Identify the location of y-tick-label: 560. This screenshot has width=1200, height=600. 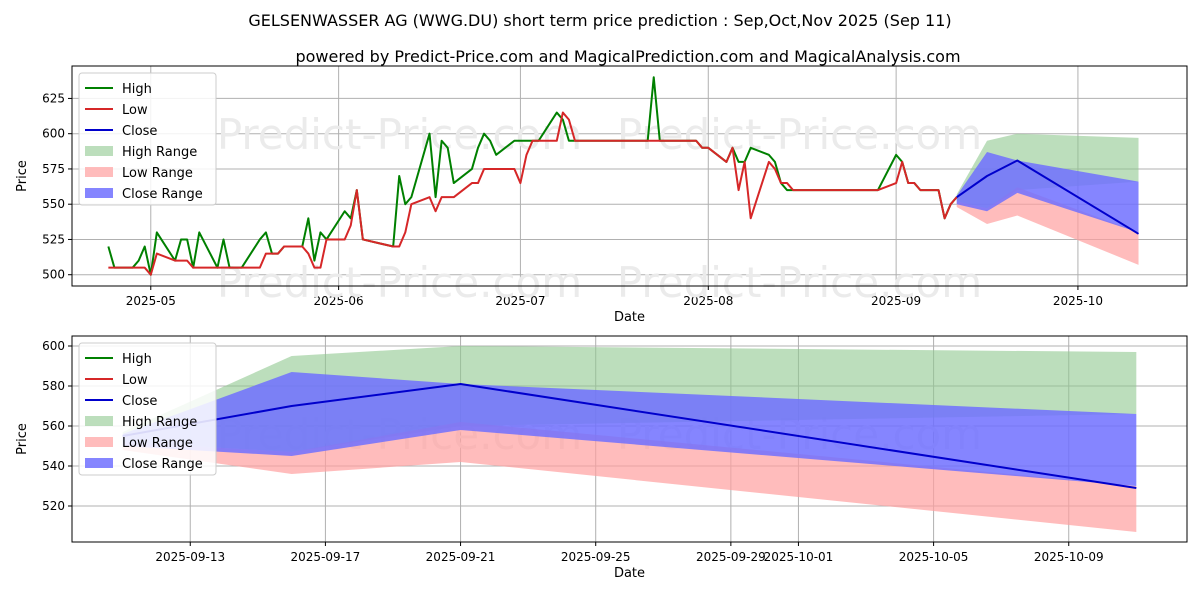
(53, 426).